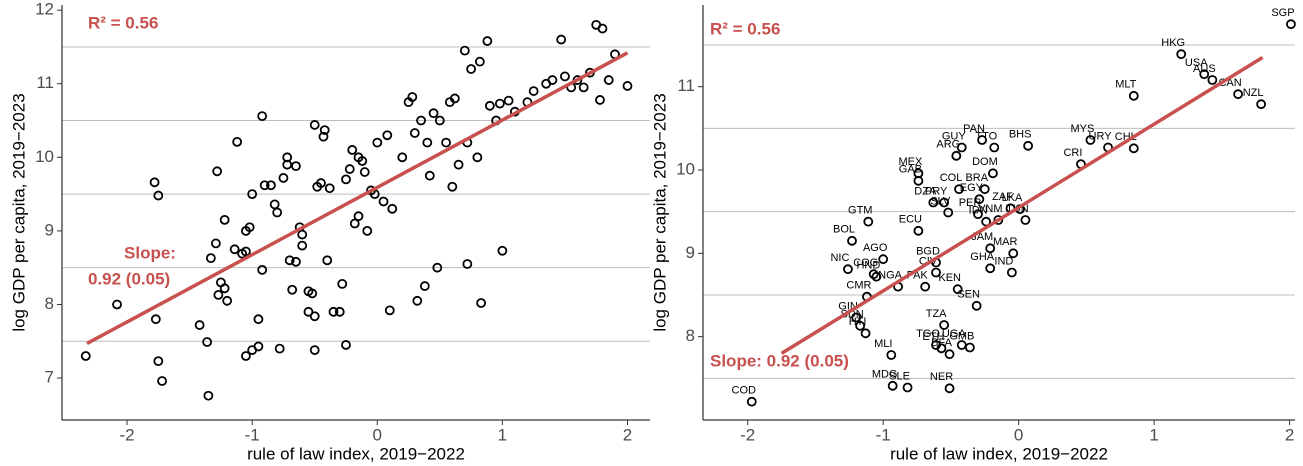  I want to click on point-label: GTM, so click(860, 211).